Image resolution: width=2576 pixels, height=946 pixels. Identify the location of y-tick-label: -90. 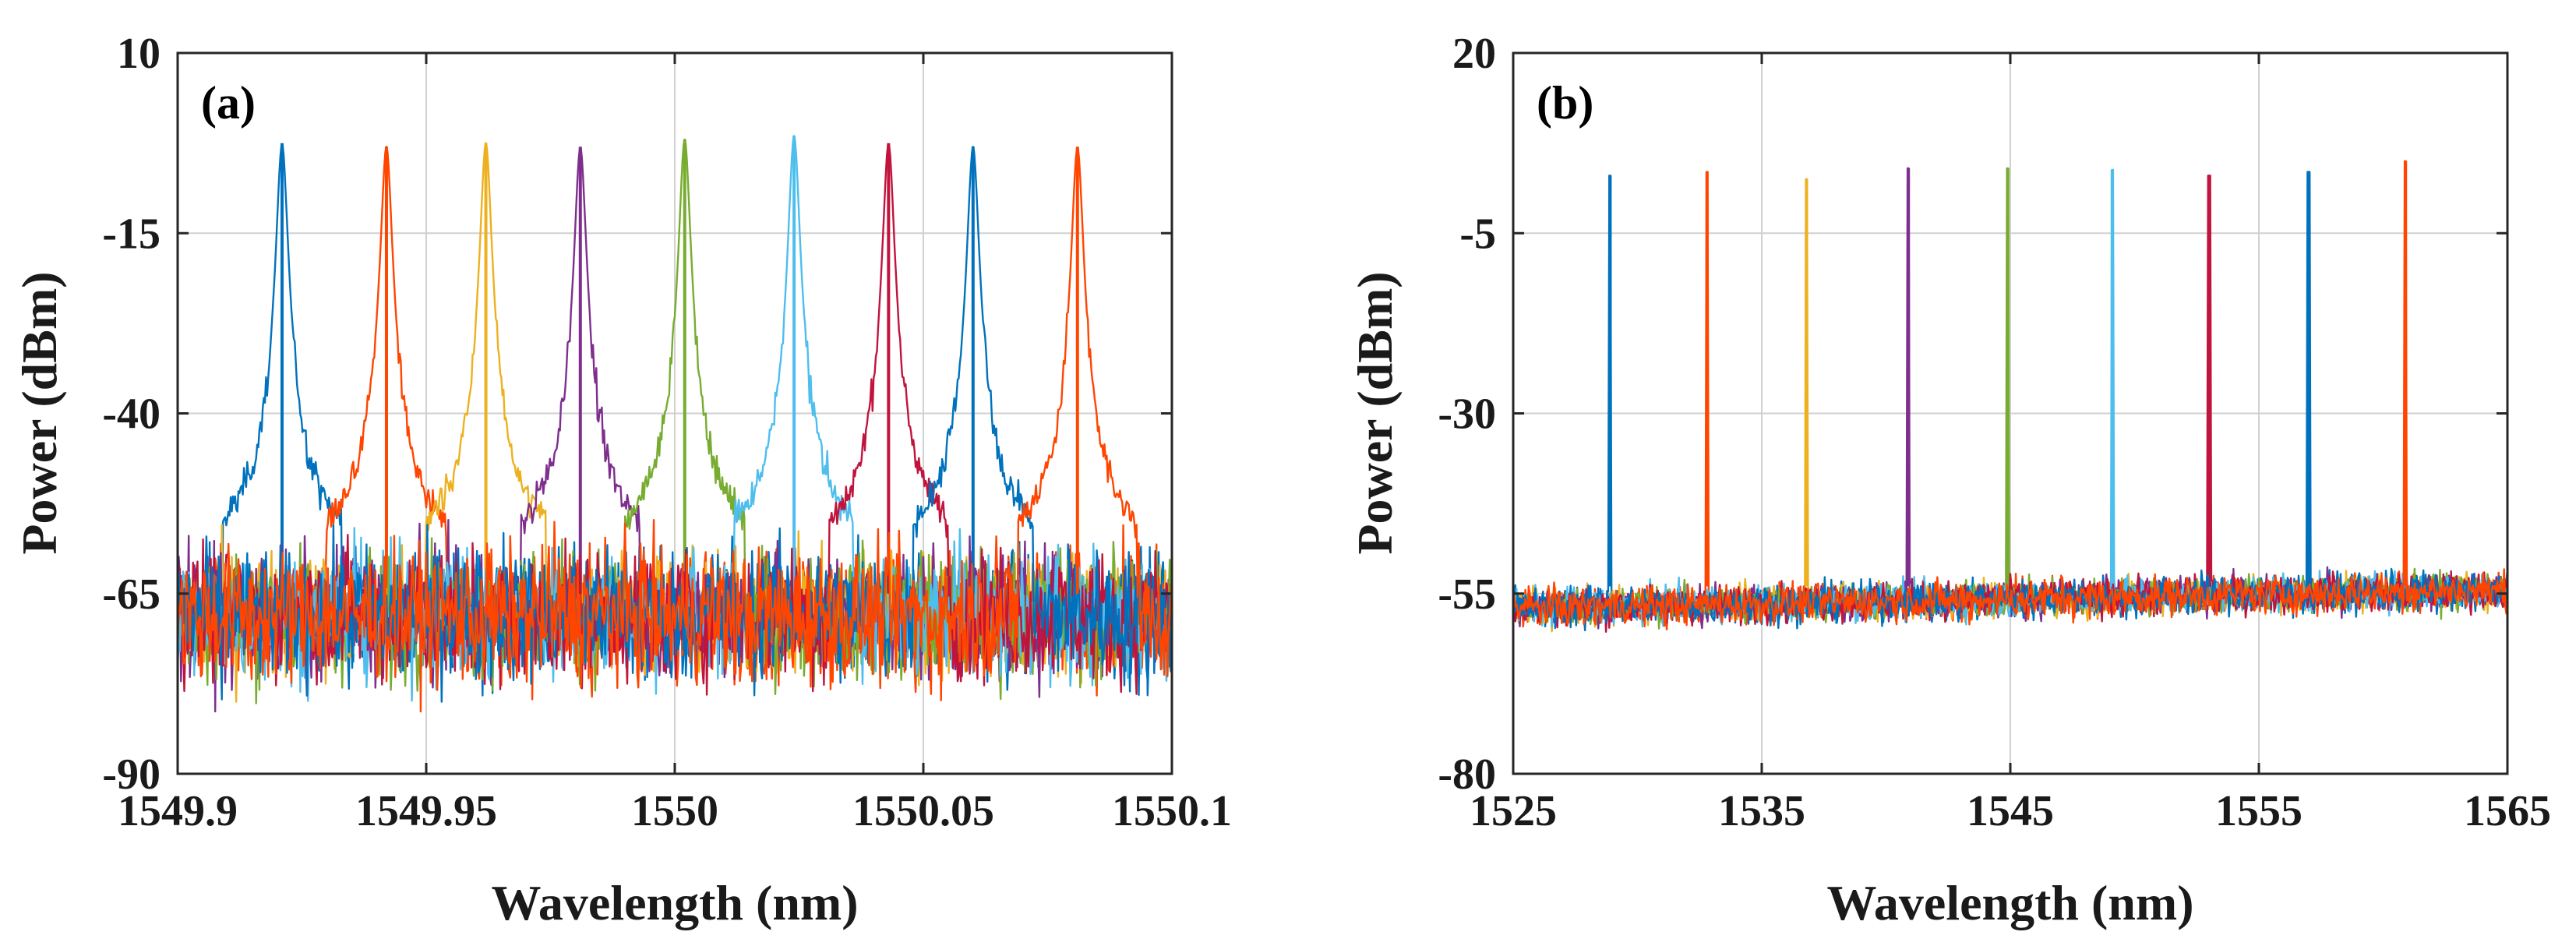
(131, 775).